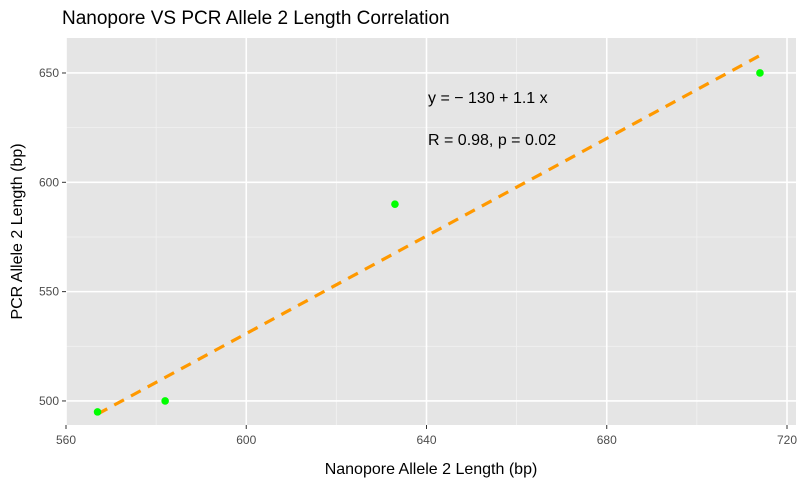 The width and height of the screenshot is (805, 487). What do you see at coordinates (49, 292) in the screenshot?
I see `y-tick-label: 550` at bounding box center [49, 292].